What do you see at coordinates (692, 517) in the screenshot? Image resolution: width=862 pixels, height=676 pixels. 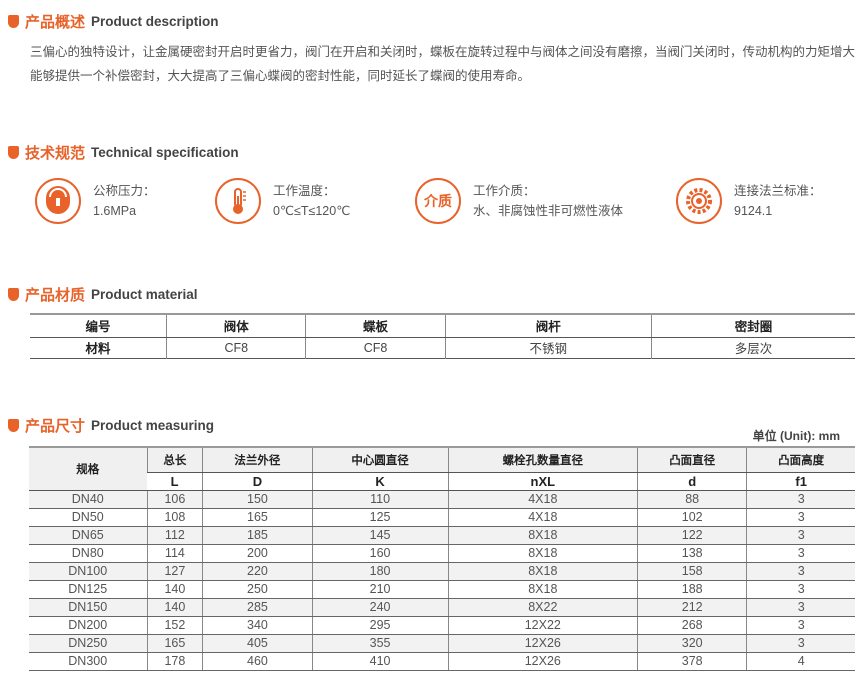 I see `table-cell: 102` at bounding box center [692, 517].